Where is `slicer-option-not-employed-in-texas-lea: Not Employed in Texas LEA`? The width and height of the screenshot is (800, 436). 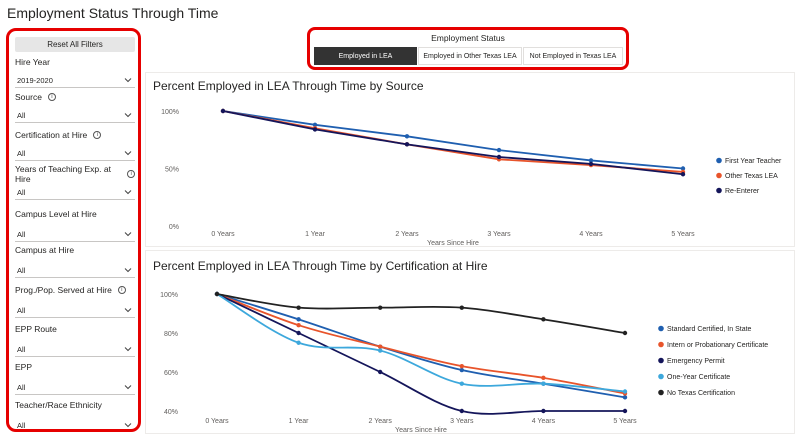
slicer-option-not-employed-in-texas-lea: Not Employed in Texas LEA is located at coordinates (573, 56).